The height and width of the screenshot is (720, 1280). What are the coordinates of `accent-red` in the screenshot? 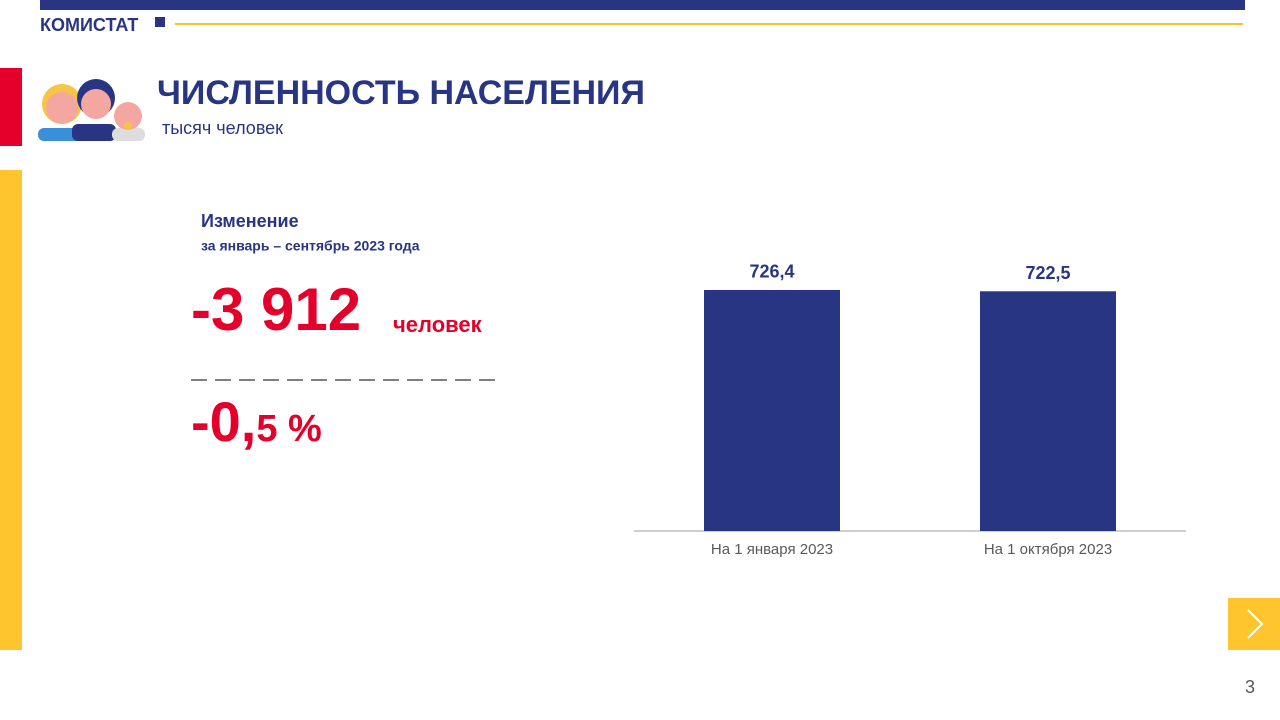 It's located at (11, 107).